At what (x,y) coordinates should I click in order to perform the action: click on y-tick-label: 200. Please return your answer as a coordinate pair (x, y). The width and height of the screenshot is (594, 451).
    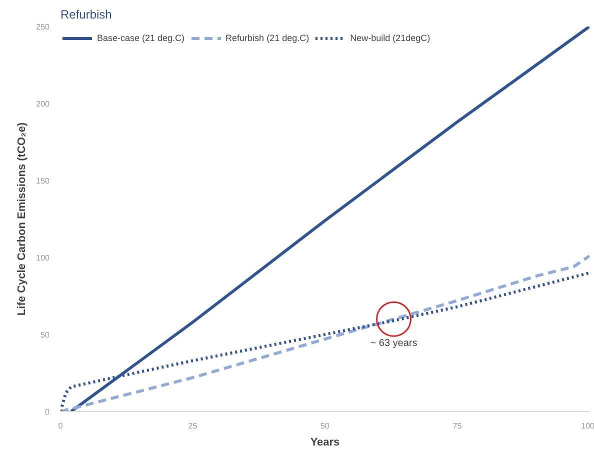
    Looking at the image, I should click on (43, 104).